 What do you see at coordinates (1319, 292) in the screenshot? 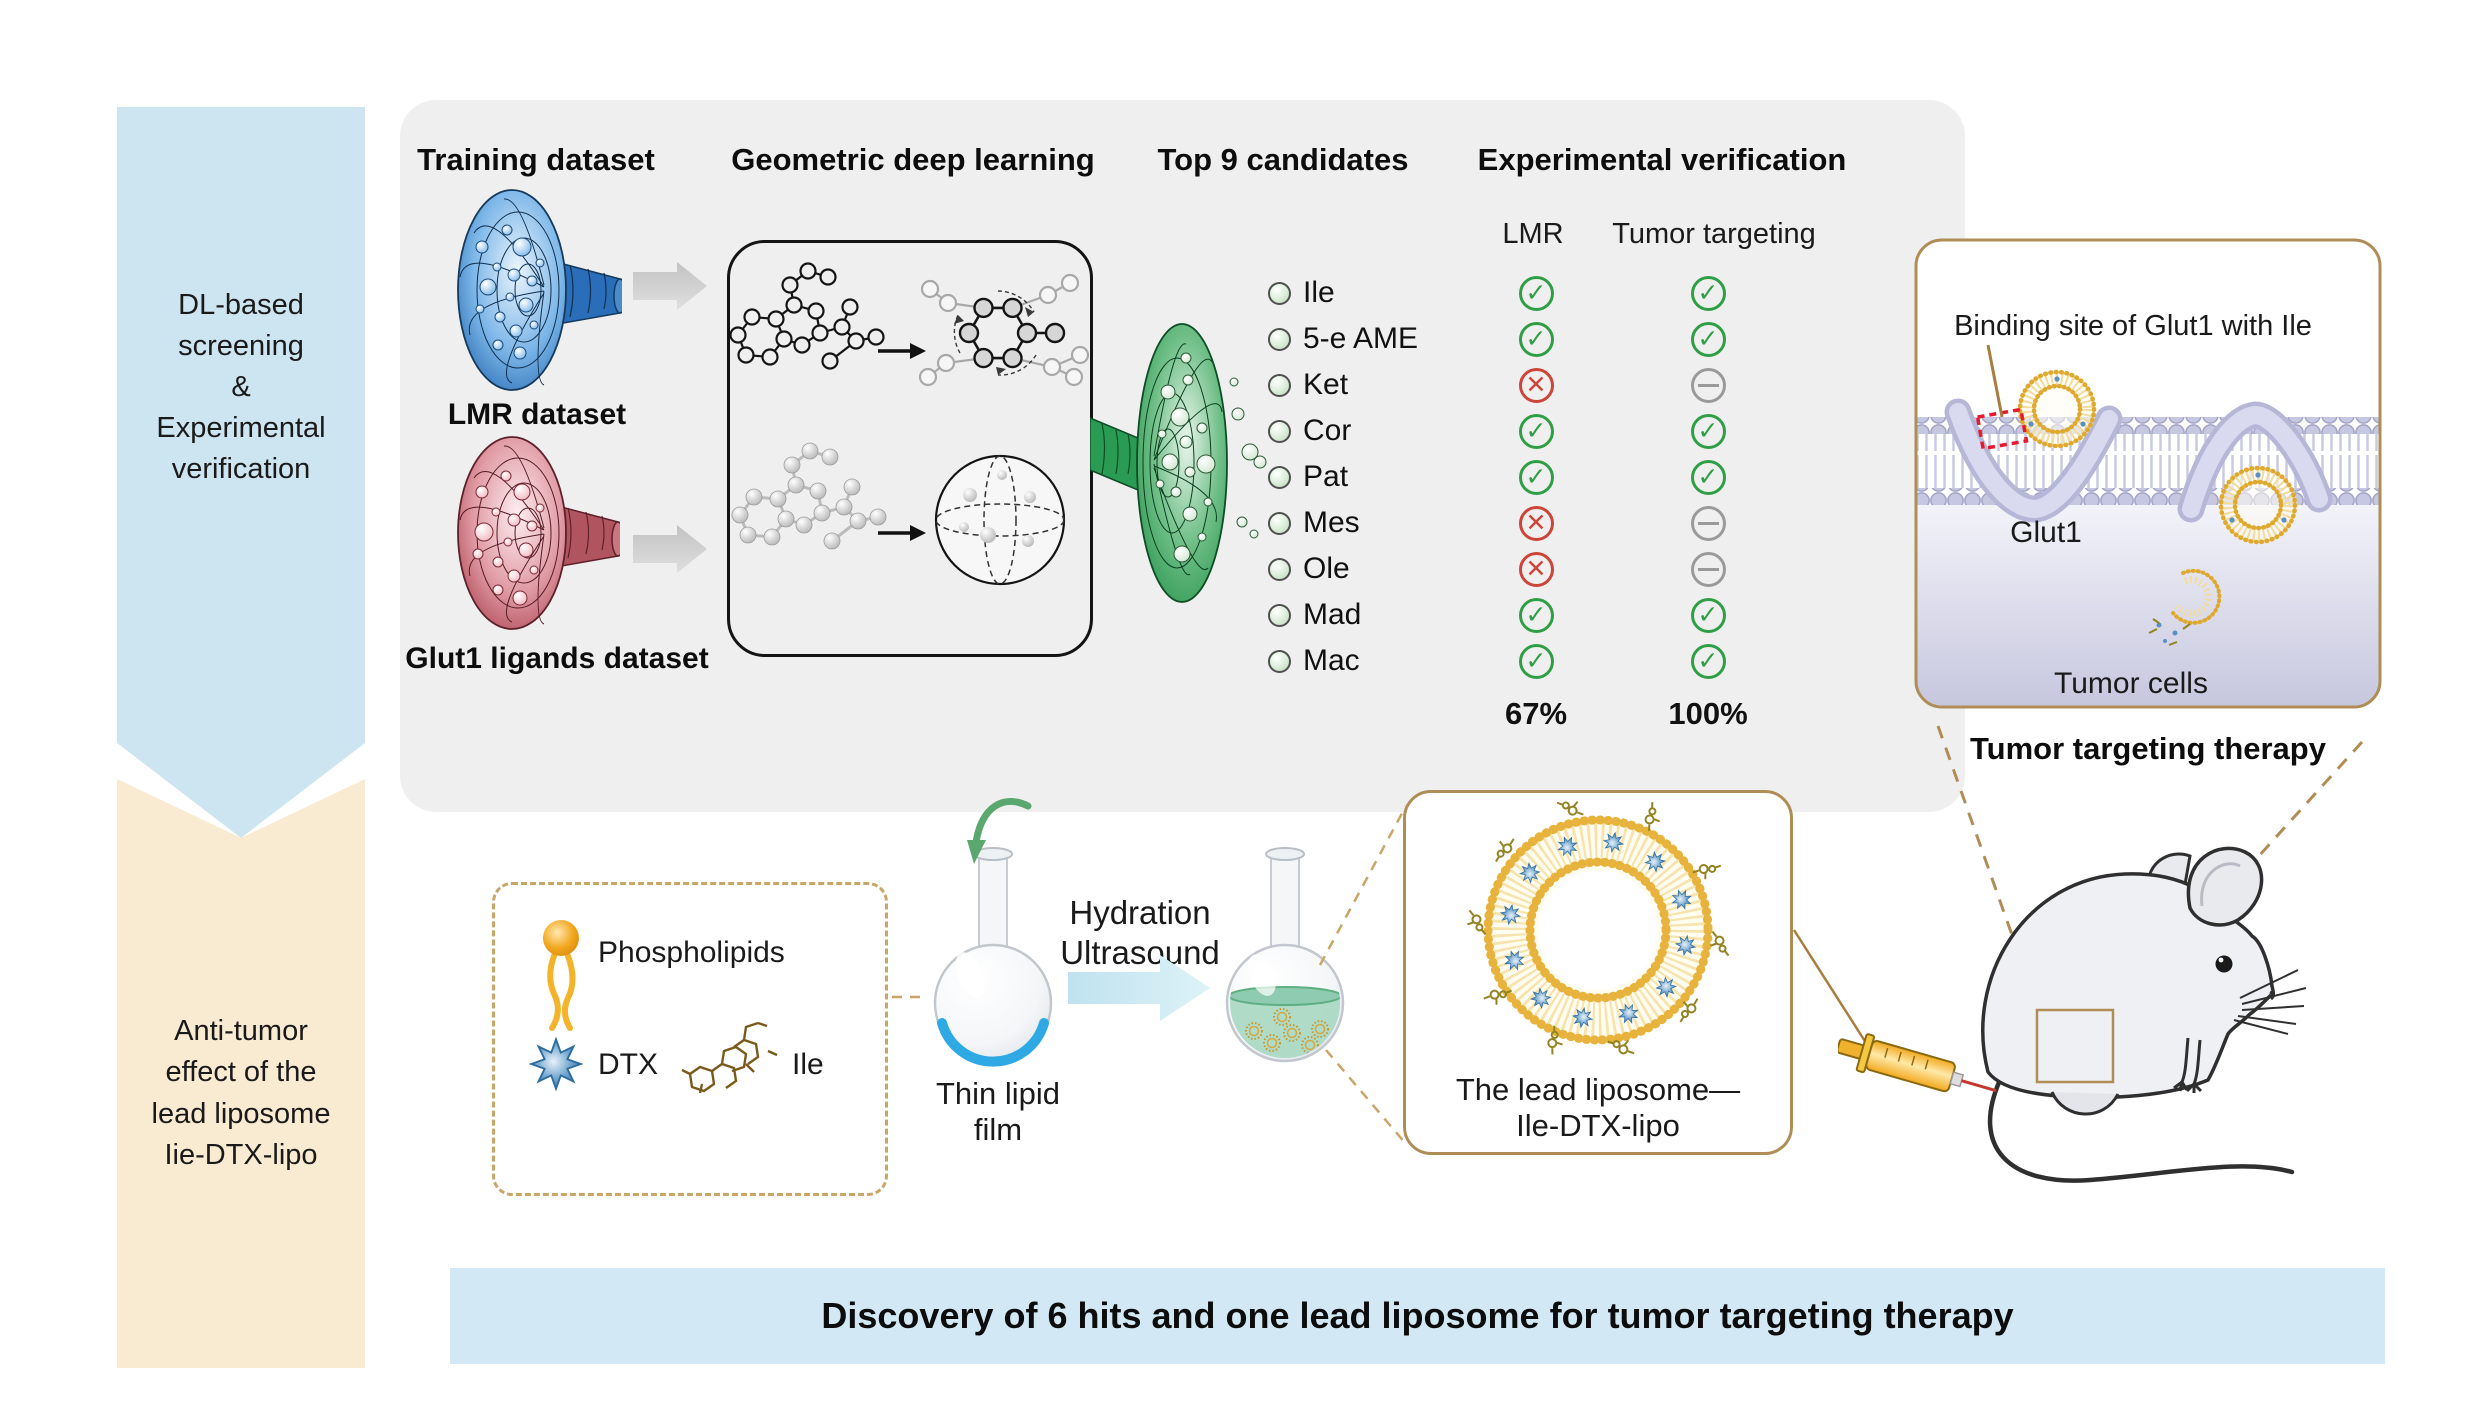
I see `candidate-name: Ile` at bounding box center [1319, 292].